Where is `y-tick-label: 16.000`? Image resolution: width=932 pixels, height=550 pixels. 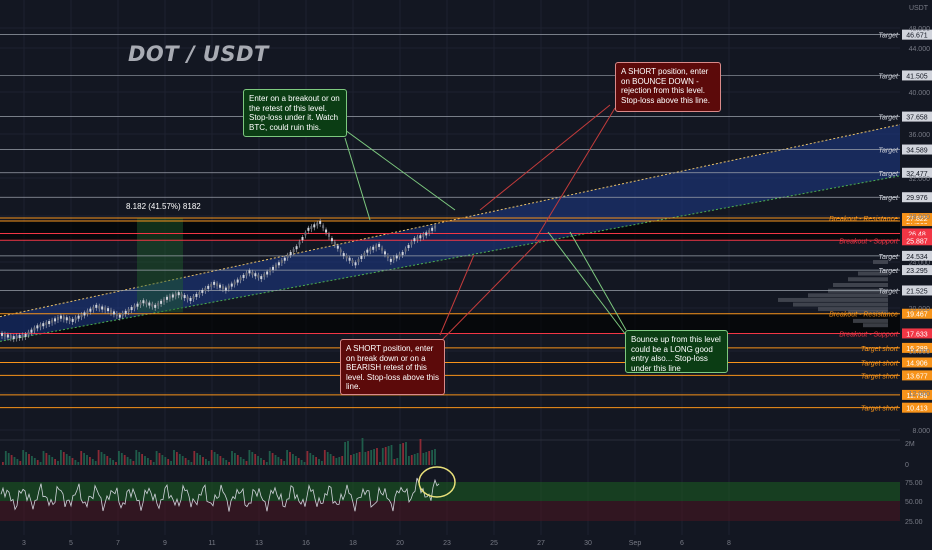 y-tick-label: 16.000 is located at coordinates (920, 352).